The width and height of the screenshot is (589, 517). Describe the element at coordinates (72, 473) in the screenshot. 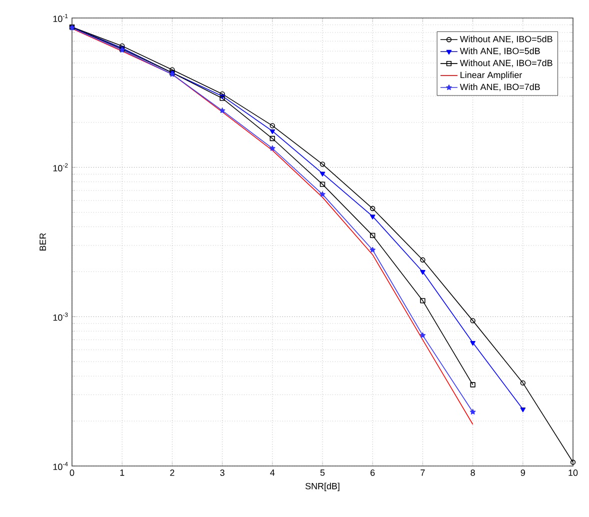

I see `x-tick-label: 0` at that location.